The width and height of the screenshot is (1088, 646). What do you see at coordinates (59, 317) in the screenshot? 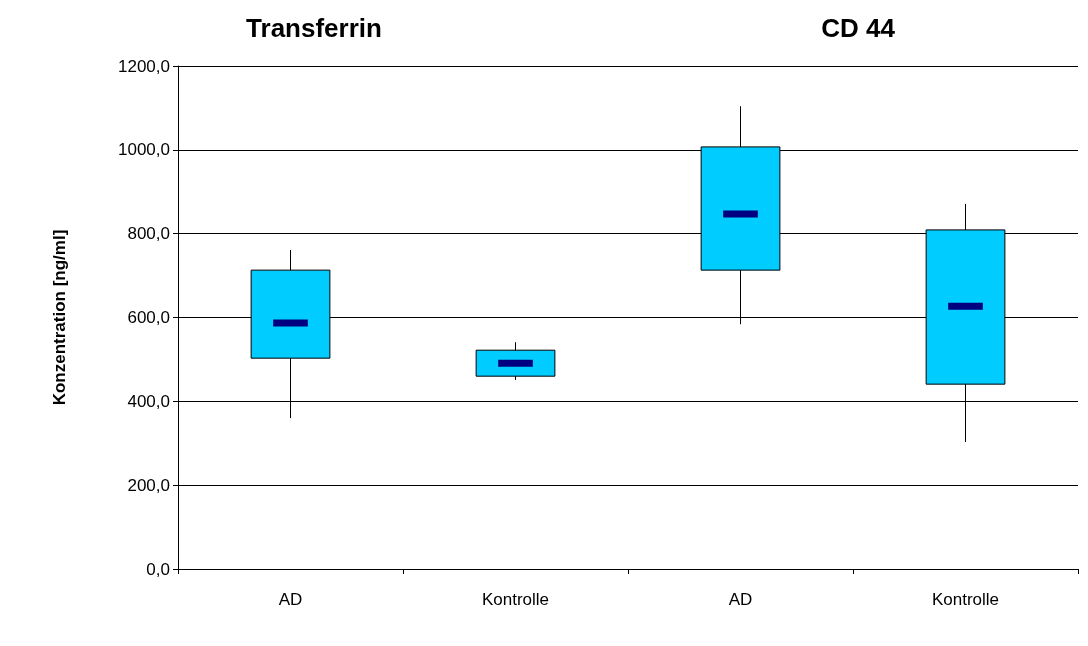
I see `y-axis-title: Konzentration [ng/ml]` at bounding box center [59, 317].